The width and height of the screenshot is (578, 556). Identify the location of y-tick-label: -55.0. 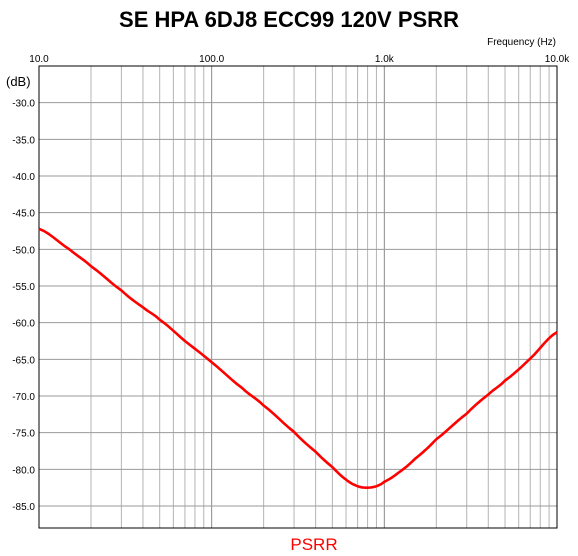
(23, 287).